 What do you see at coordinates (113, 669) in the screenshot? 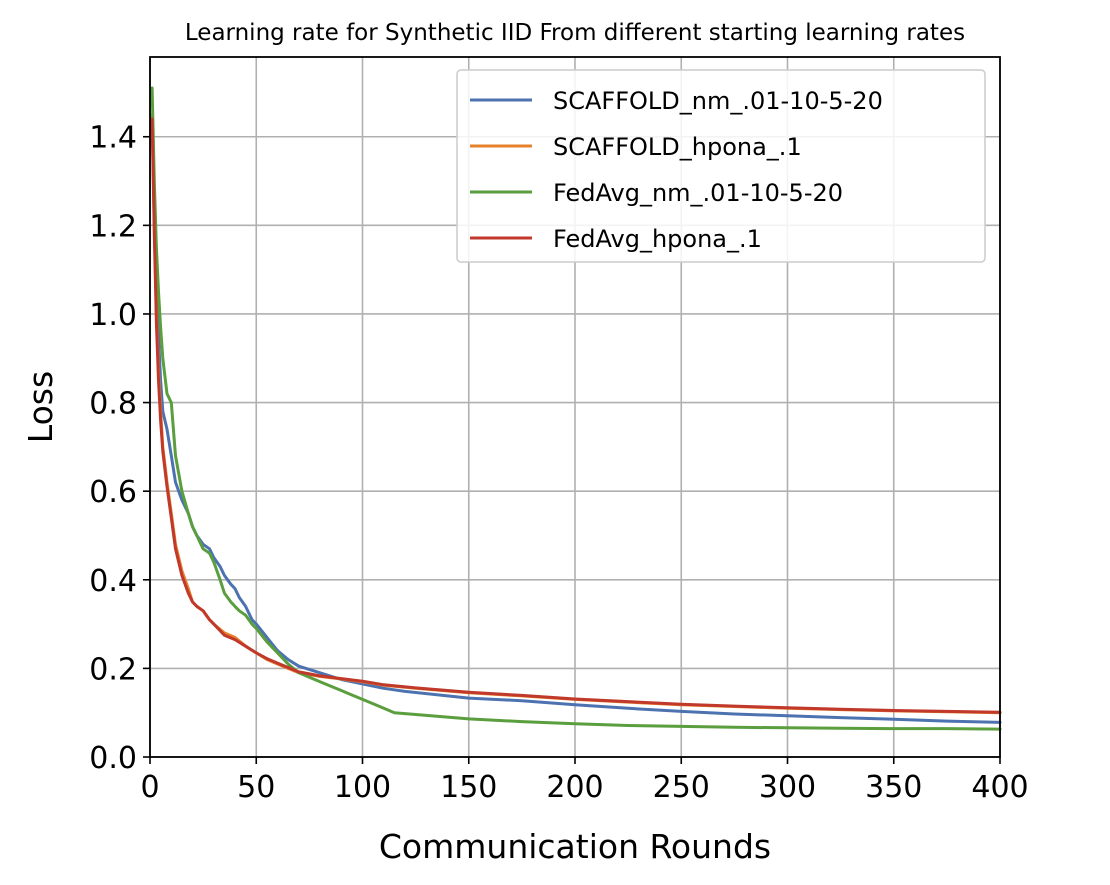
I see `y-tick-label: 0.2` at bounding box center [113, 669].